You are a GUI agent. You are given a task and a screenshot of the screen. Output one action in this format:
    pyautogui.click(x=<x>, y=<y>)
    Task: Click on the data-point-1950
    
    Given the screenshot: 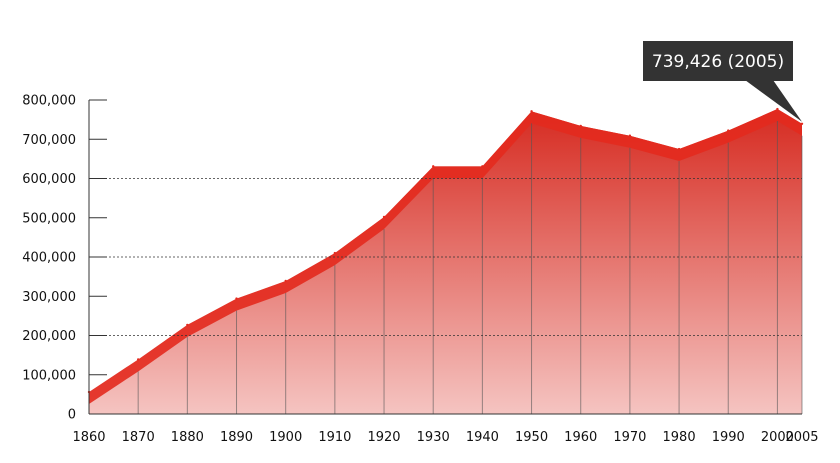 What is the action you would take?
    pyautogui.click(x=531, y=111)
    